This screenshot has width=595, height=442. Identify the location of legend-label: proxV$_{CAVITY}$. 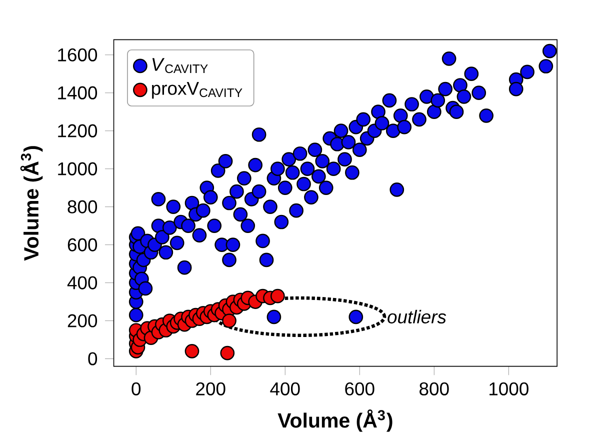
(197, 90).